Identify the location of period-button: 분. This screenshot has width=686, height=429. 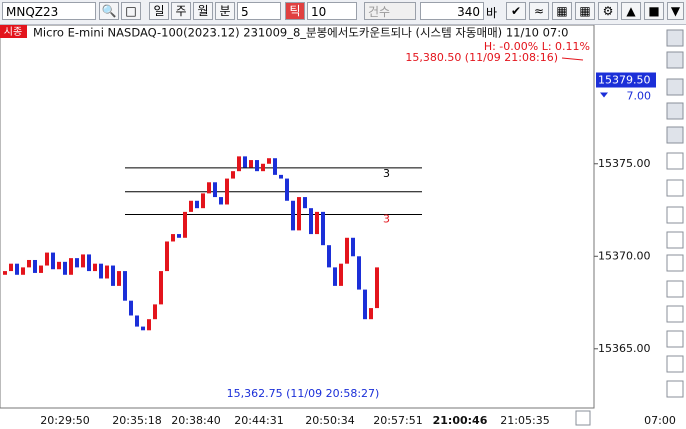
(225, 11).